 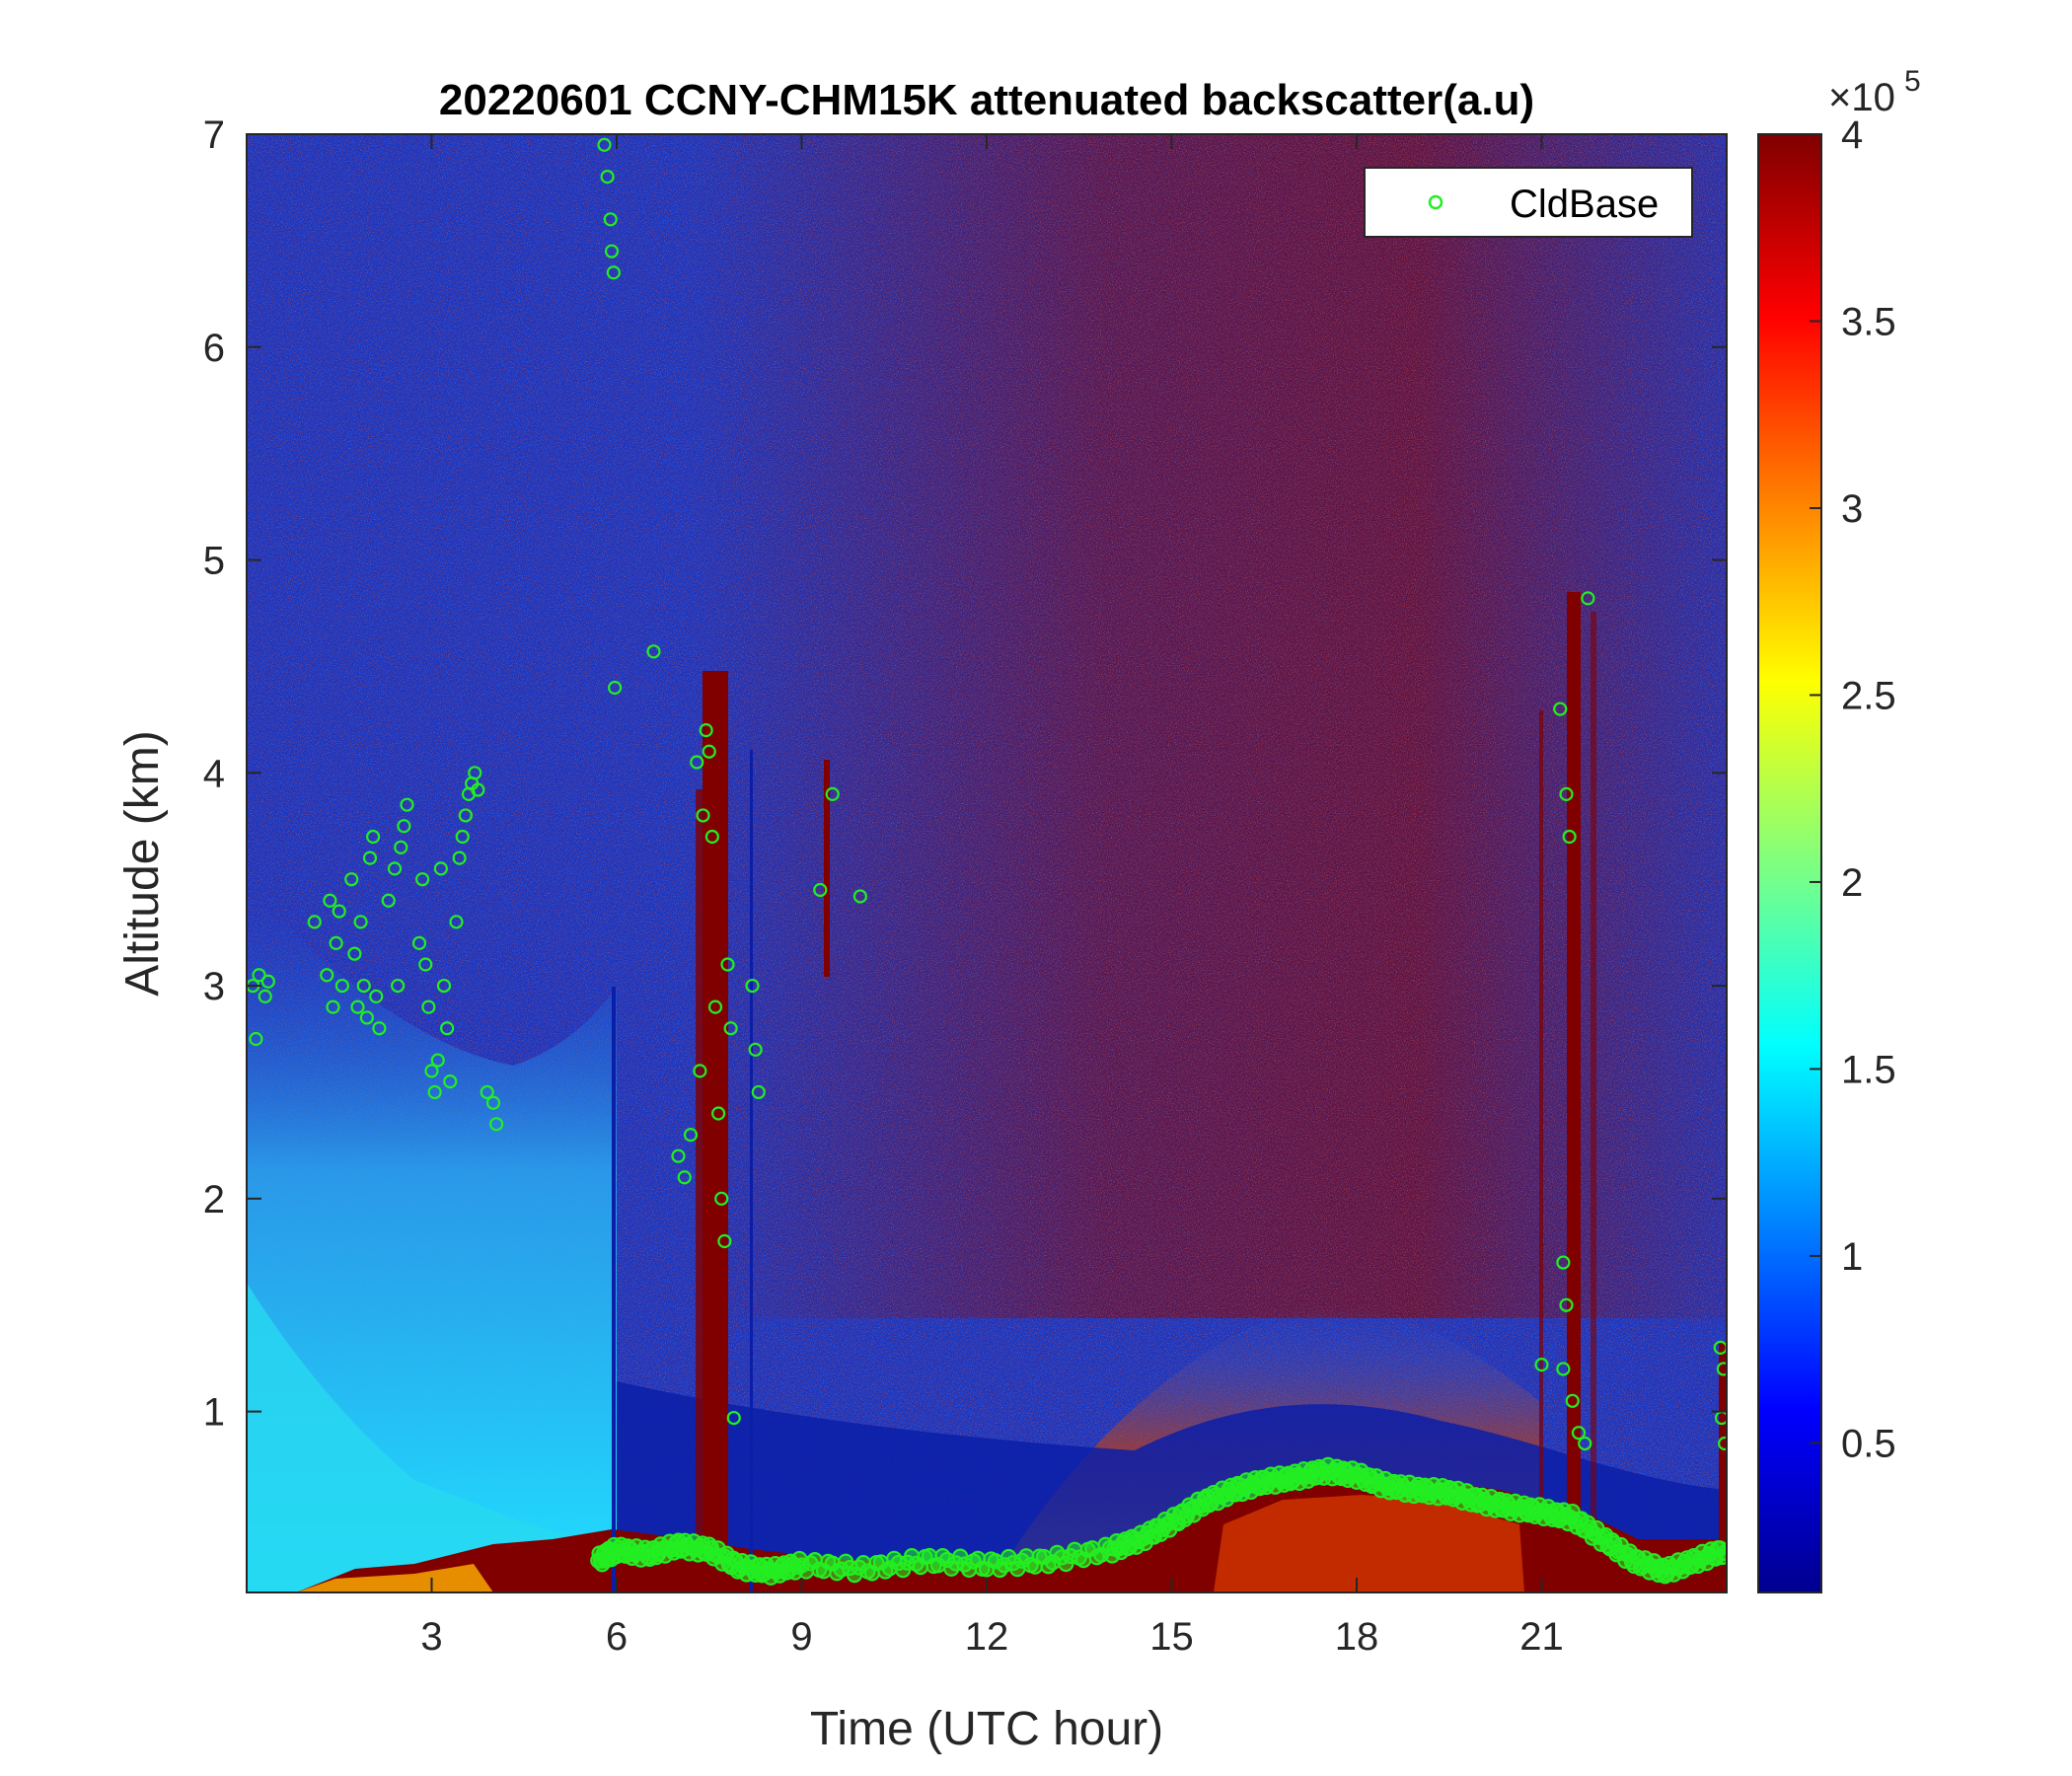 I want to click on colorbar-tick-label: 3, so click(x=1852, y=509).